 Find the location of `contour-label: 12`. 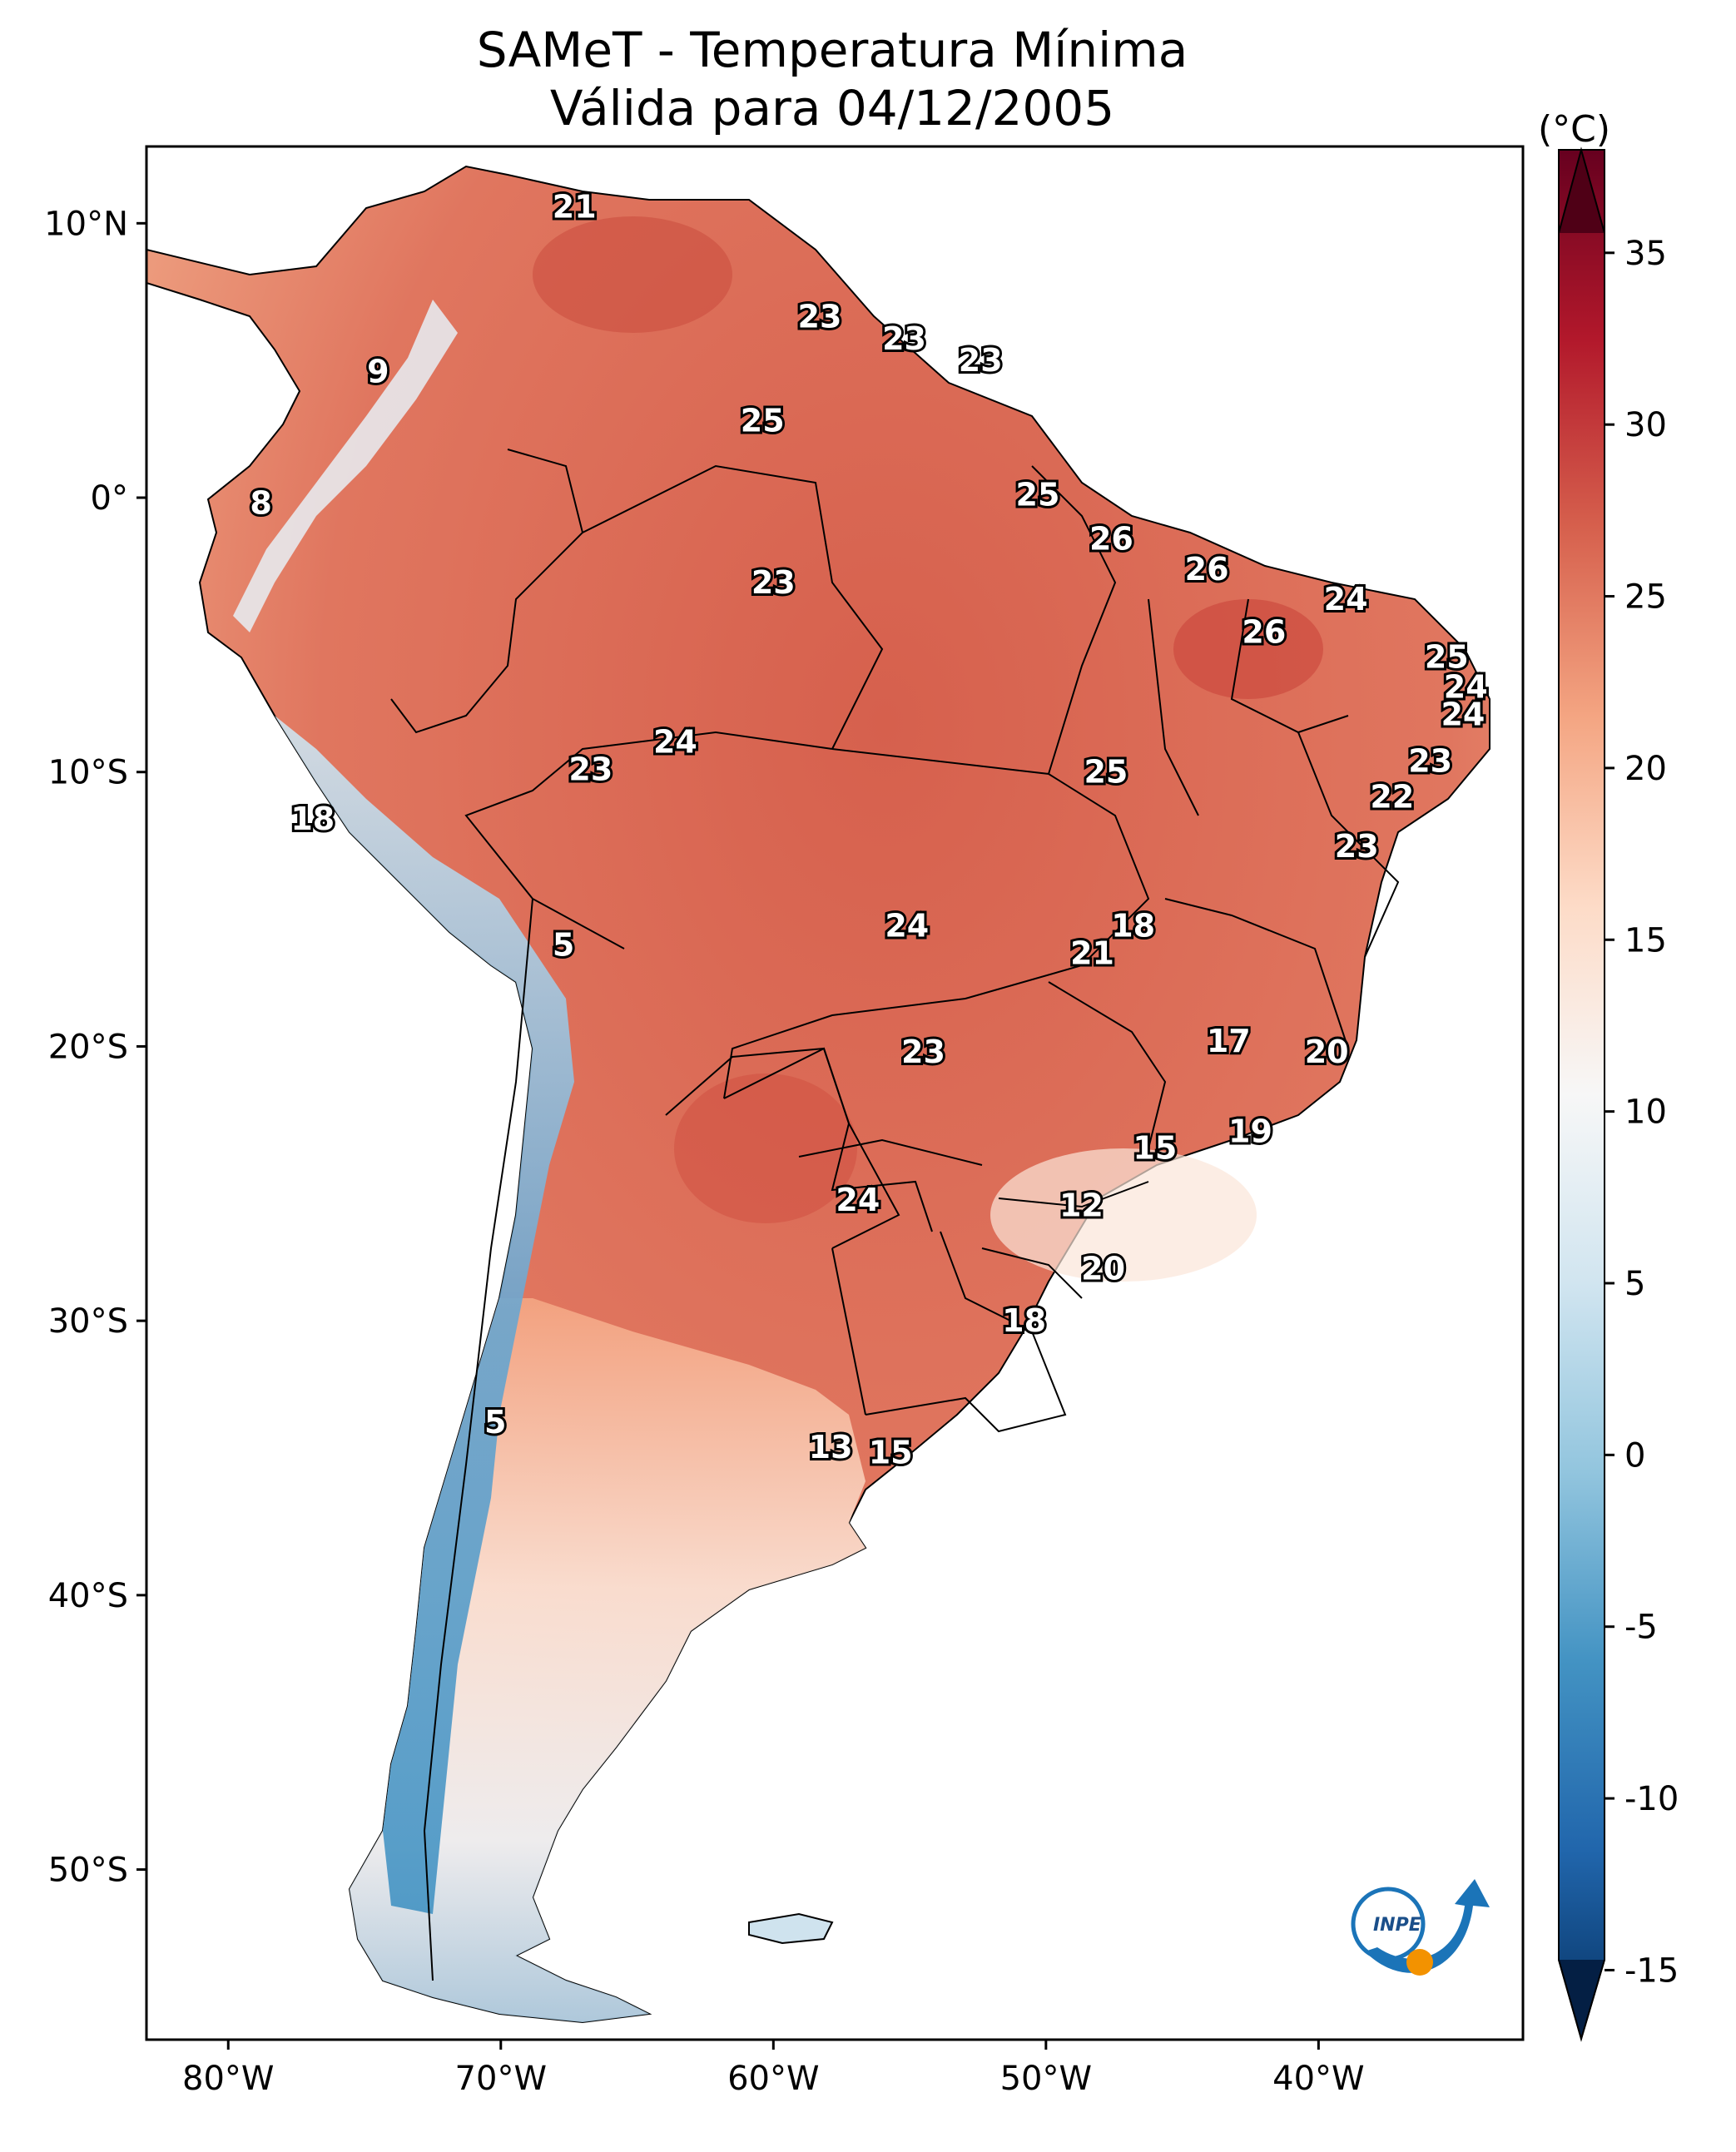

contour-label: 12 is located at coordinates (1081, 1206).